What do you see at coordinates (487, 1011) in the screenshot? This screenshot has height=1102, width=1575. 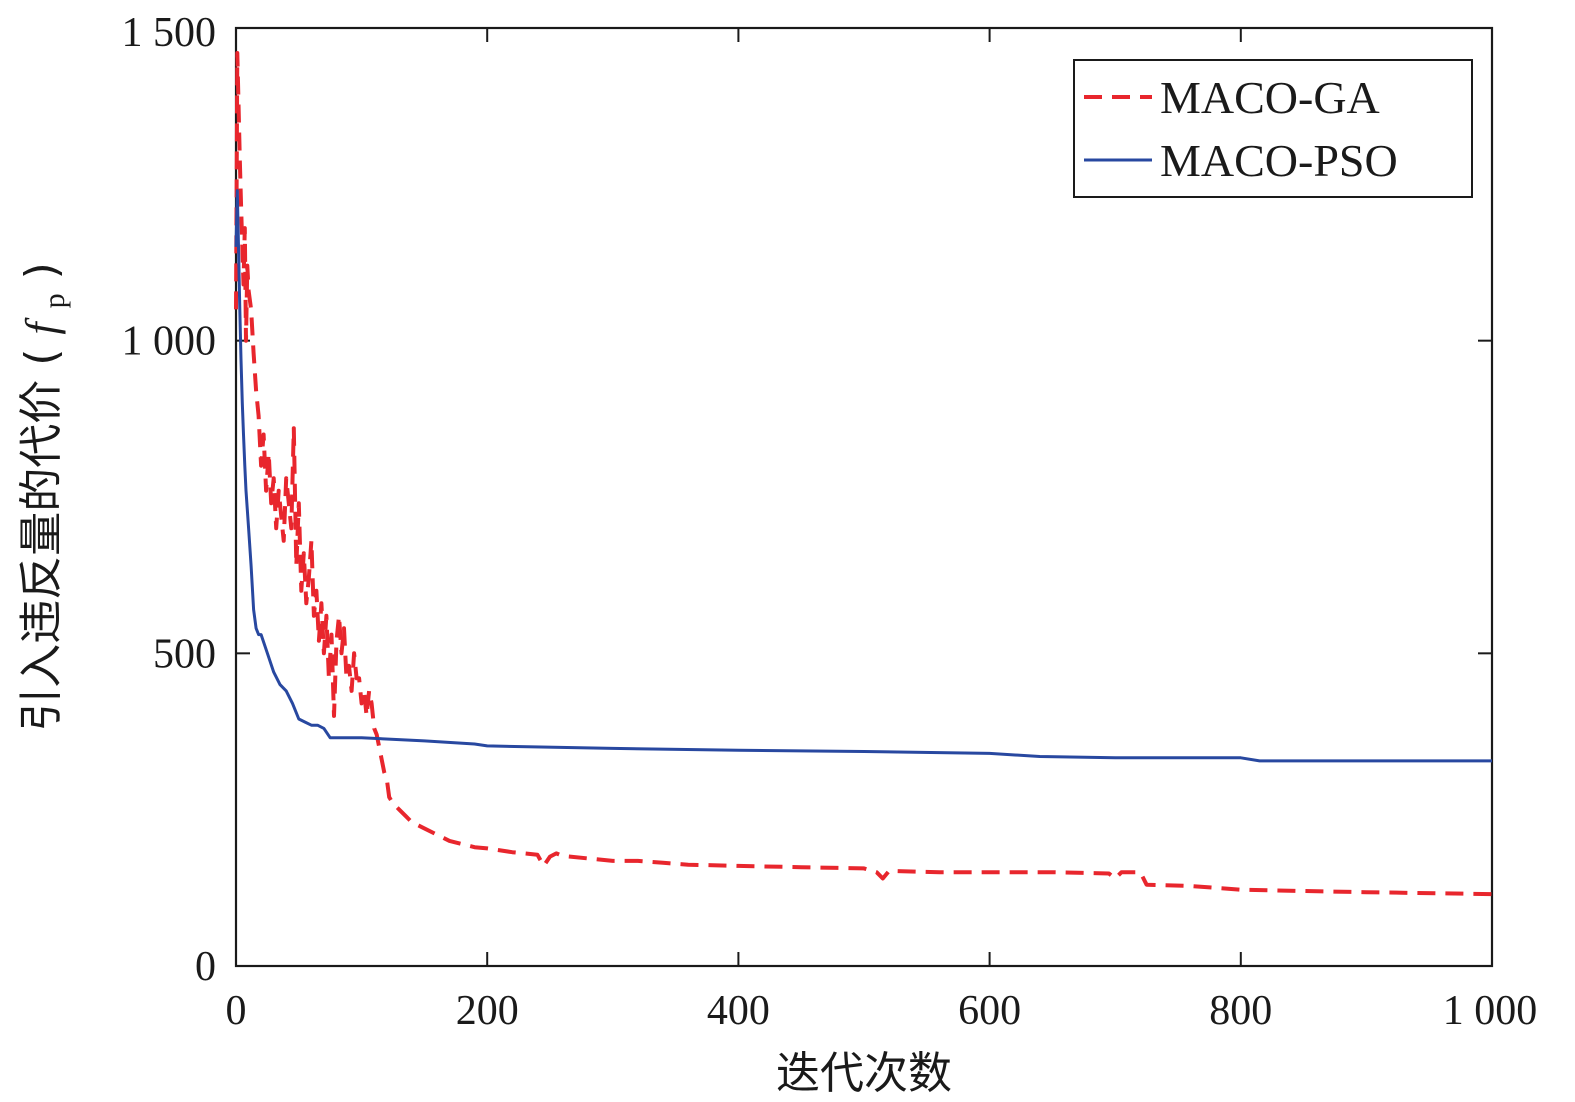 I see `x-tick-label: 200` at bounding box center [487, 1011].